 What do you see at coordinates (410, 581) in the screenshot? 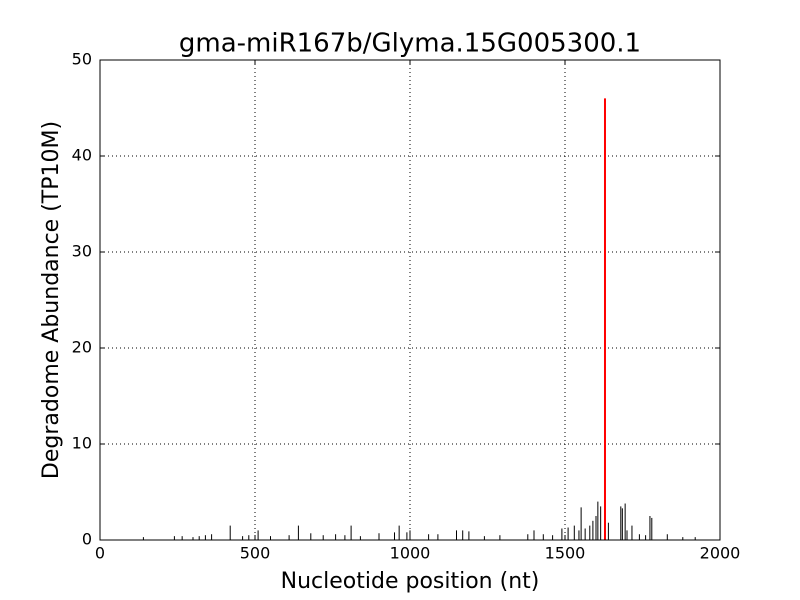
I see `x-axis-label: Nucleotide position (nt)` at bounding box center [410, 581].